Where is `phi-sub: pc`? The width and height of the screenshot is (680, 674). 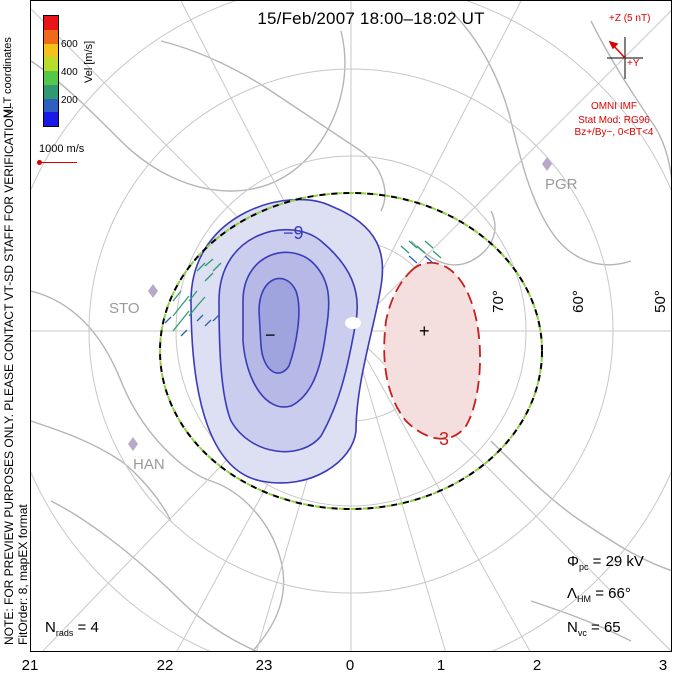
phi-sub: pc is located at coordinates (583, 567).